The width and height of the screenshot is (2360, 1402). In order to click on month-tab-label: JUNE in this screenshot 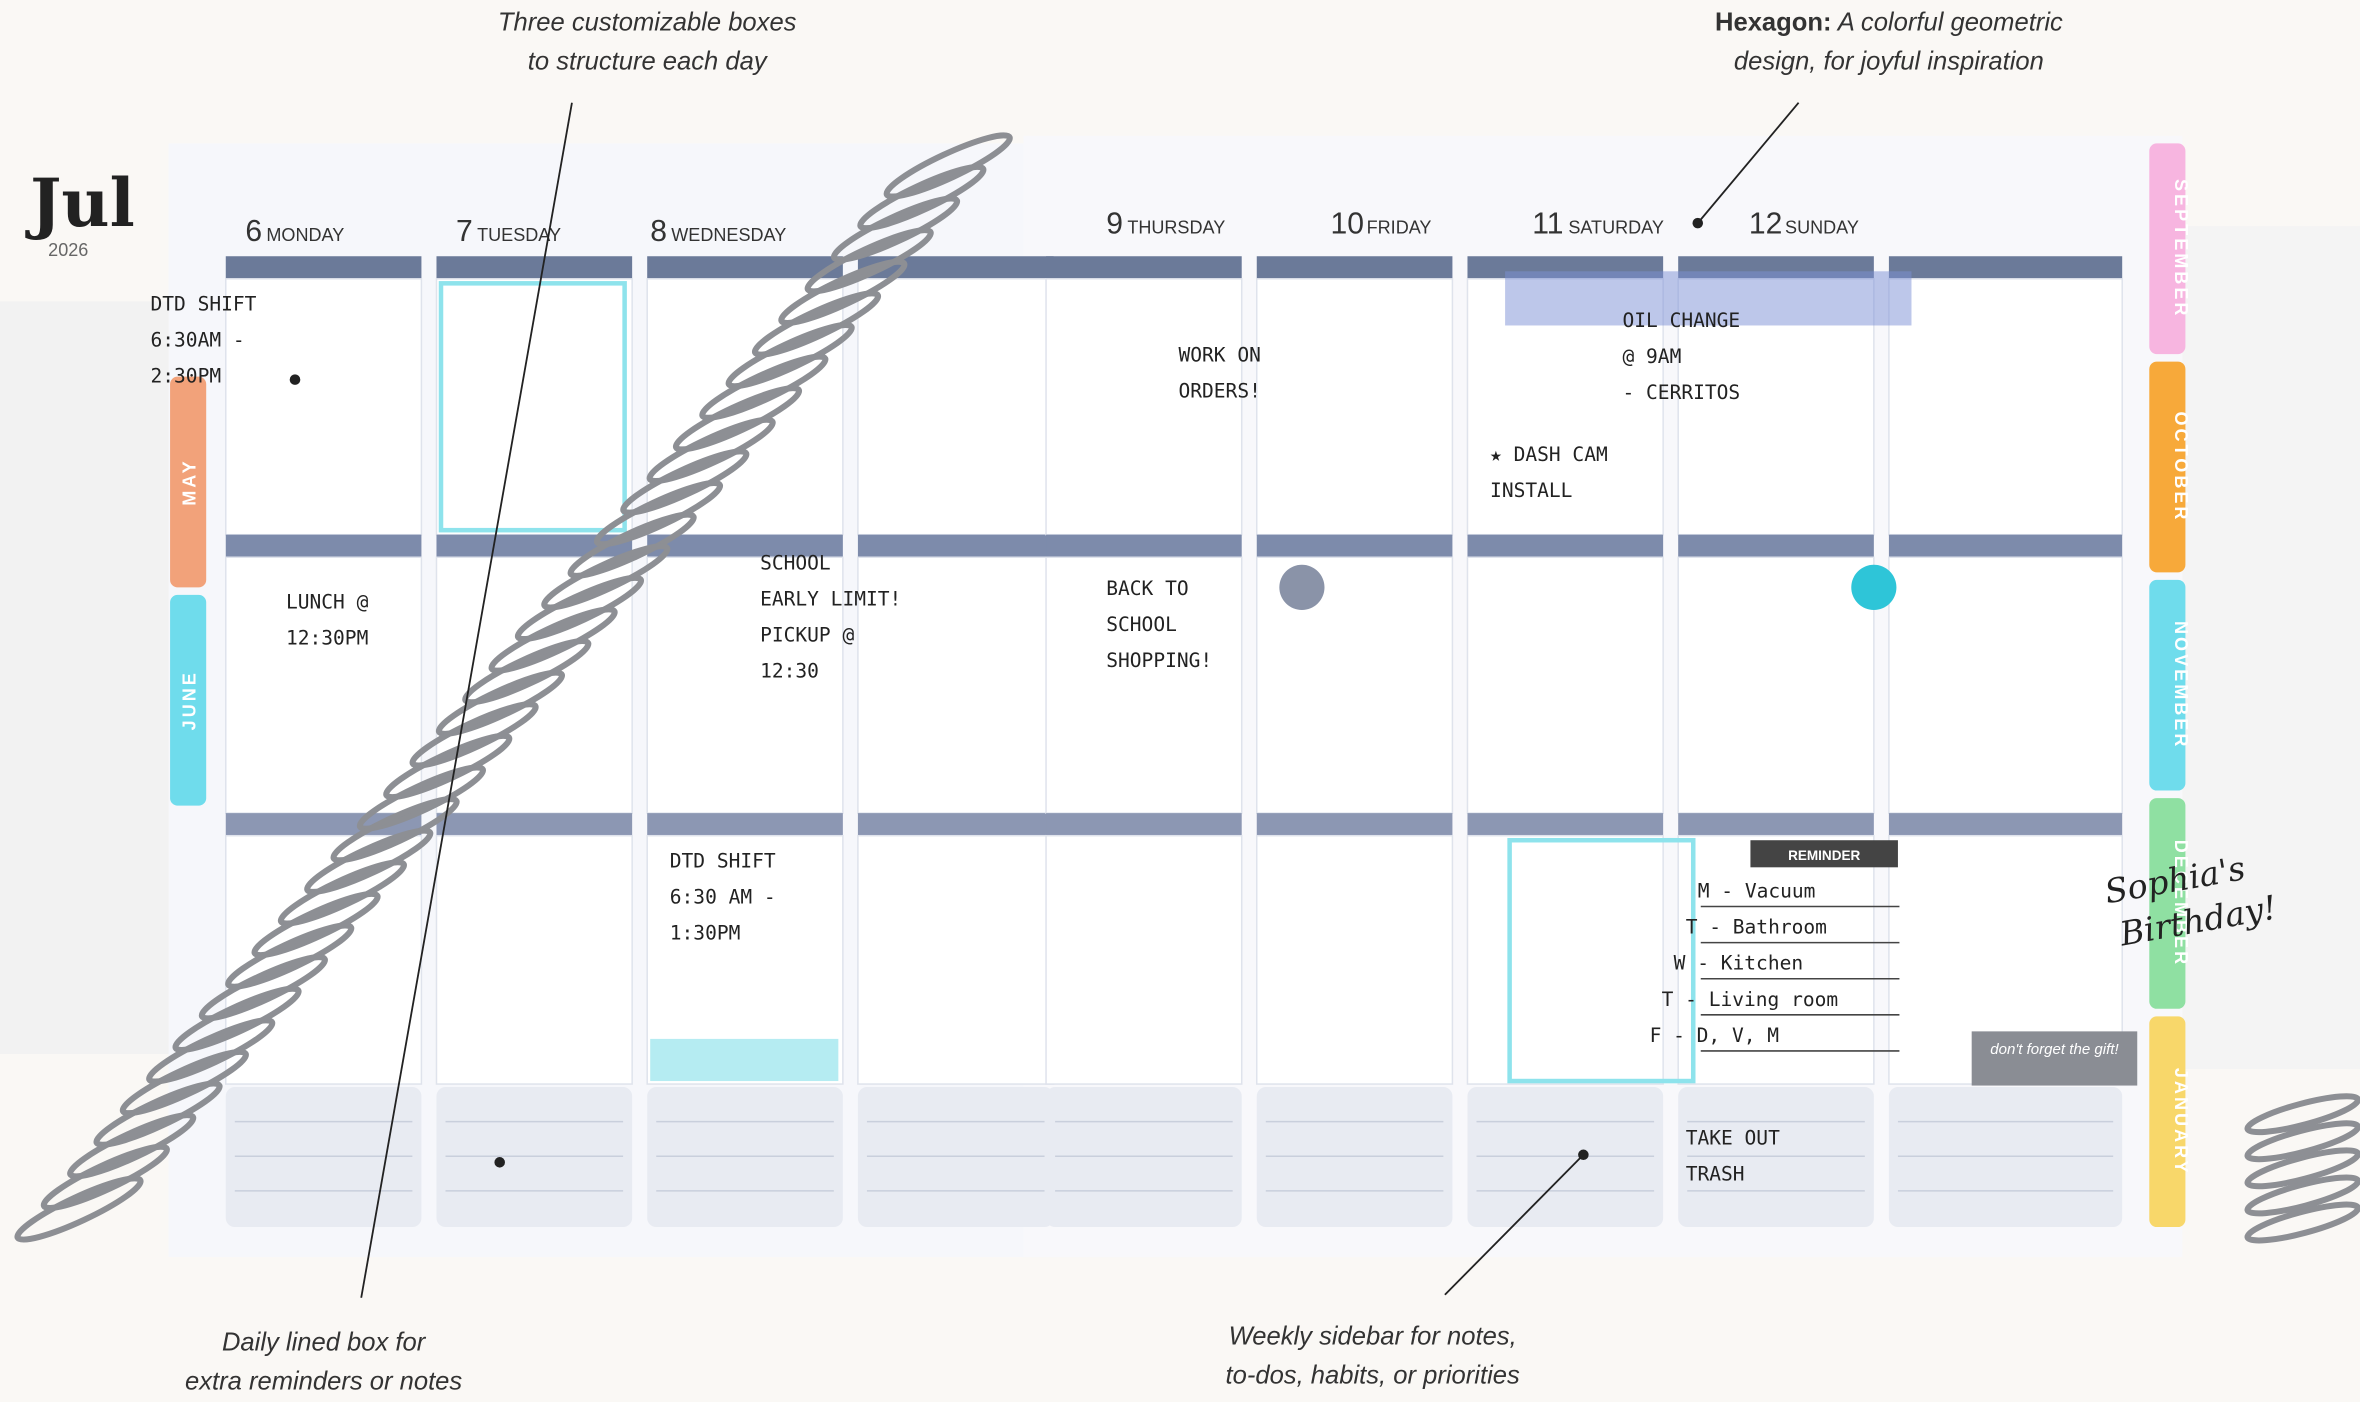, I will do `click(190, 700)`.